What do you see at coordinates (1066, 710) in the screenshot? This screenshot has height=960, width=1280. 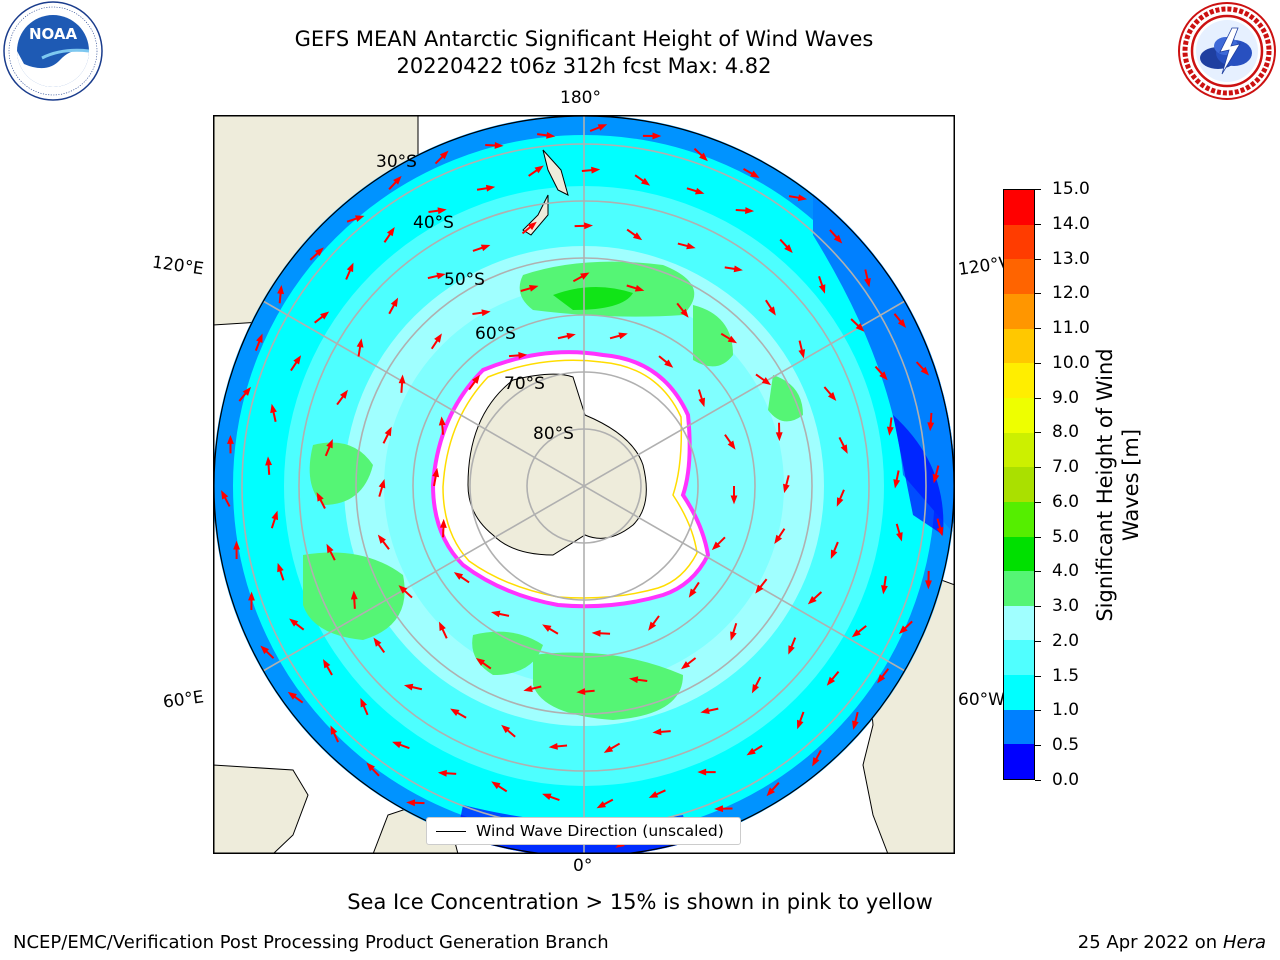 I see `colorbar-tick-label: 1.0` at bounding box center [1066, 710].